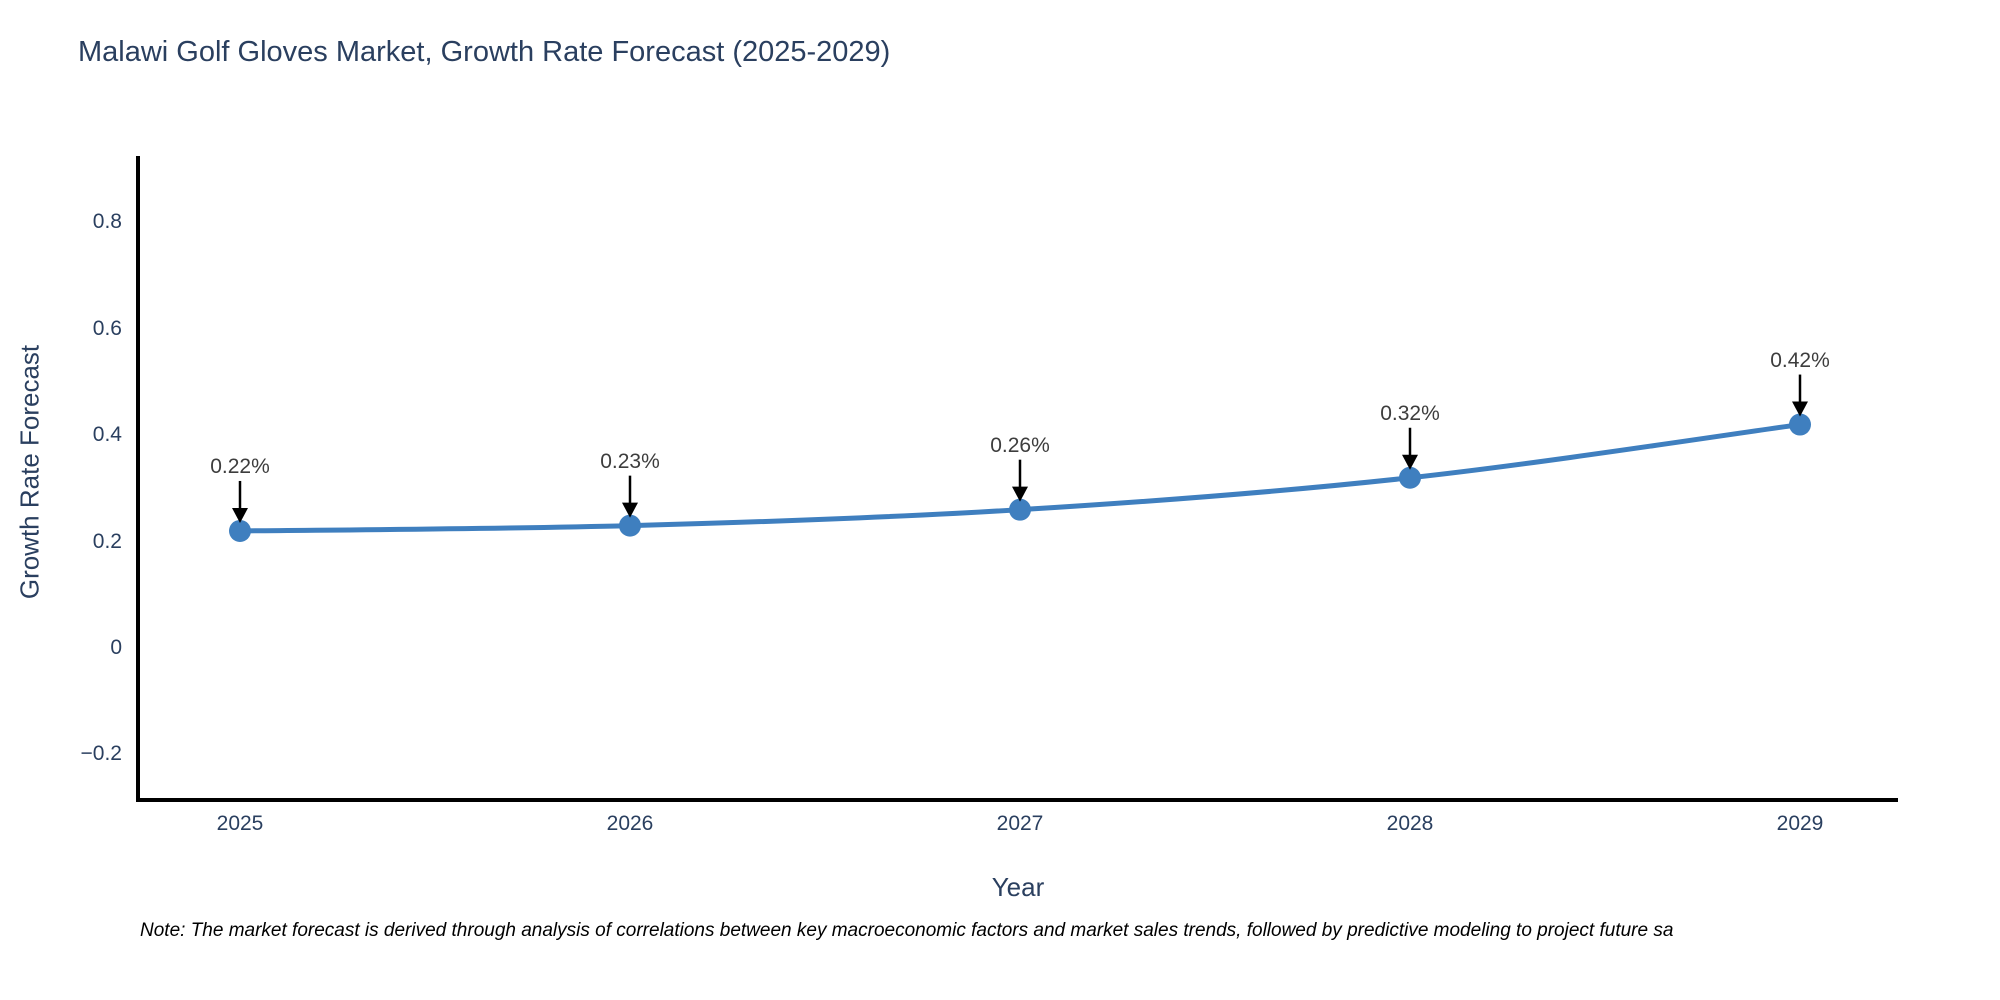 This screenshot has width=2000, height=1000. What do you see at coordinates (107, 435) in the screenshot?
I see `y-tick-label: 0.4` at bounding box center [107, 435].